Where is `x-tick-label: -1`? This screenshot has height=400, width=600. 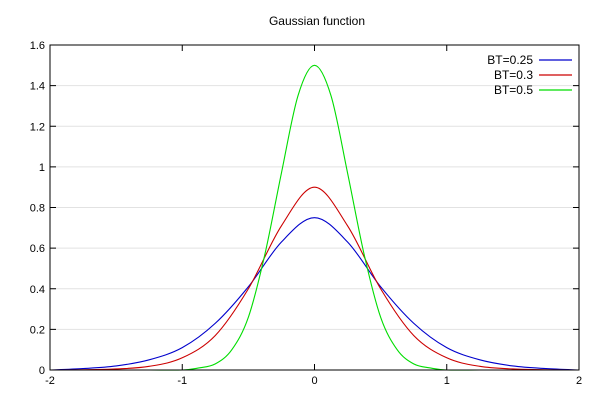
x-tick-label: -1 is located at coordinates (182, 381).